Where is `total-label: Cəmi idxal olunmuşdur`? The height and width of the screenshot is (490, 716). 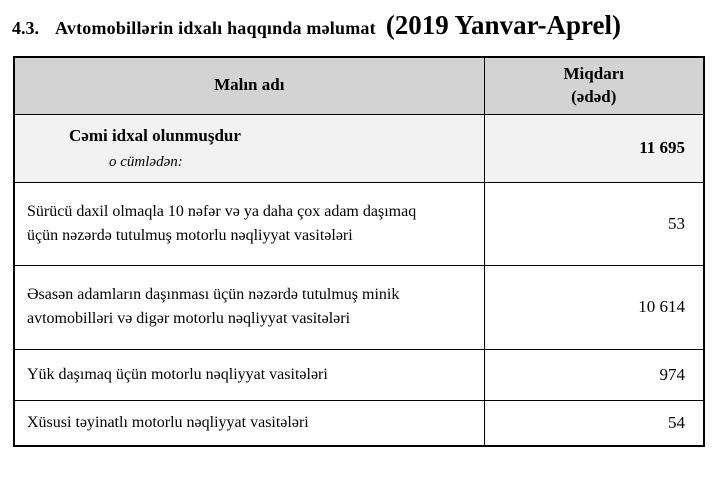 total-label: Cəmi idxal olunmuşdur is located at coordinates (155, 135).